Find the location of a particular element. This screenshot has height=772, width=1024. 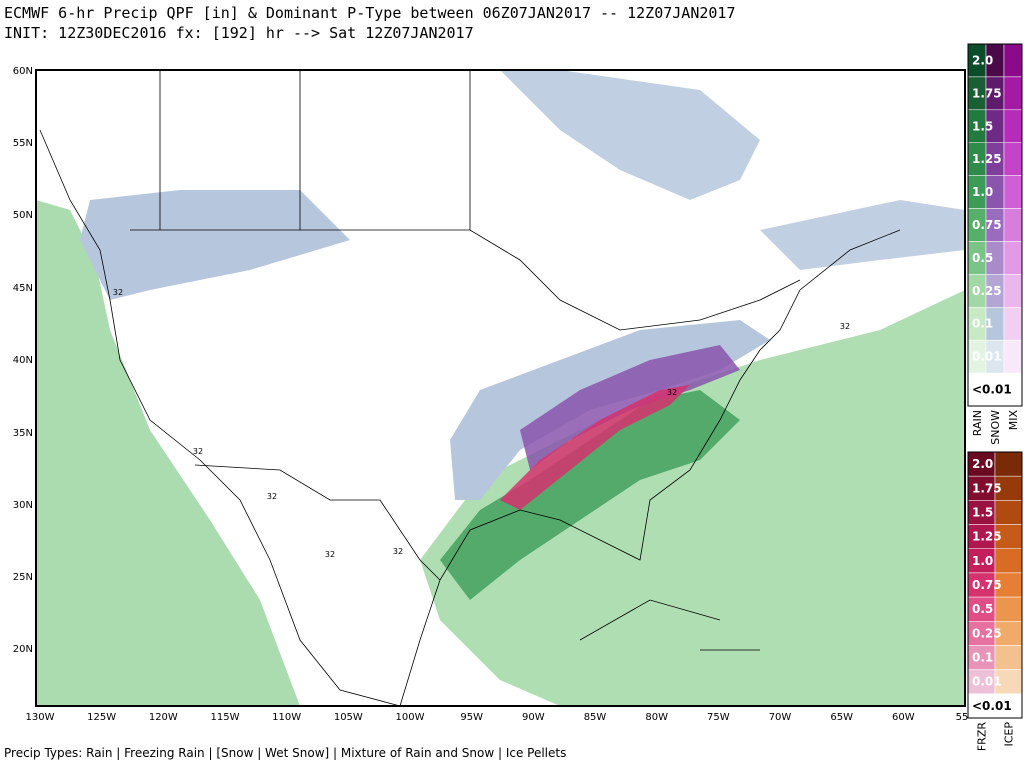

lat-label: 50N is located at coordinates (23, 215).